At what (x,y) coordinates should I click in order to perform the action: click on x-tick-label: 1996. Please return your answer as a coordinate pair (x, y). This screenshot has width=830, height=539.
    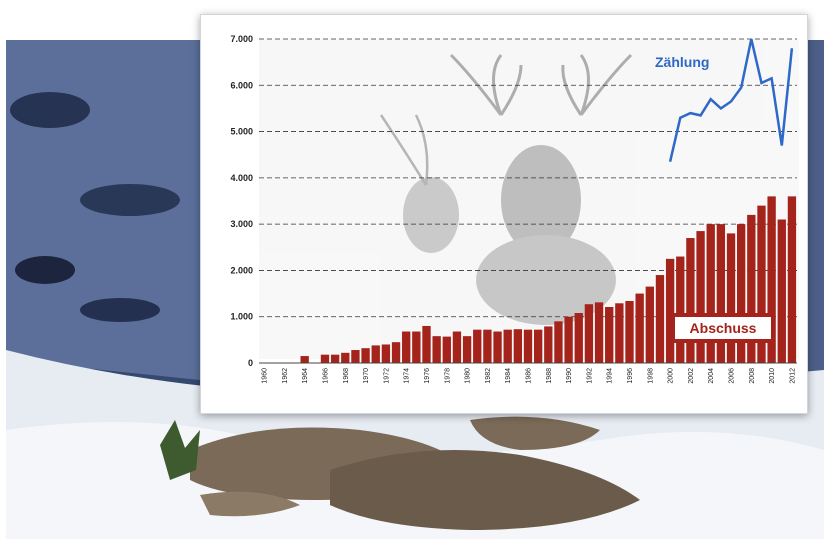
    Looking at the image, I should click on (630, 376).